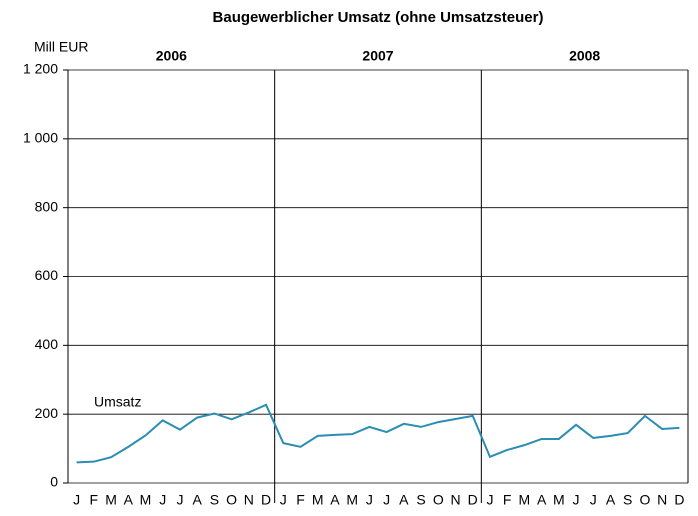 This screenshot has height=516, width=698. Describe the element at coordinates (40, 69) in the screenshot. I see `y-tick-label: 1 200` at that location.